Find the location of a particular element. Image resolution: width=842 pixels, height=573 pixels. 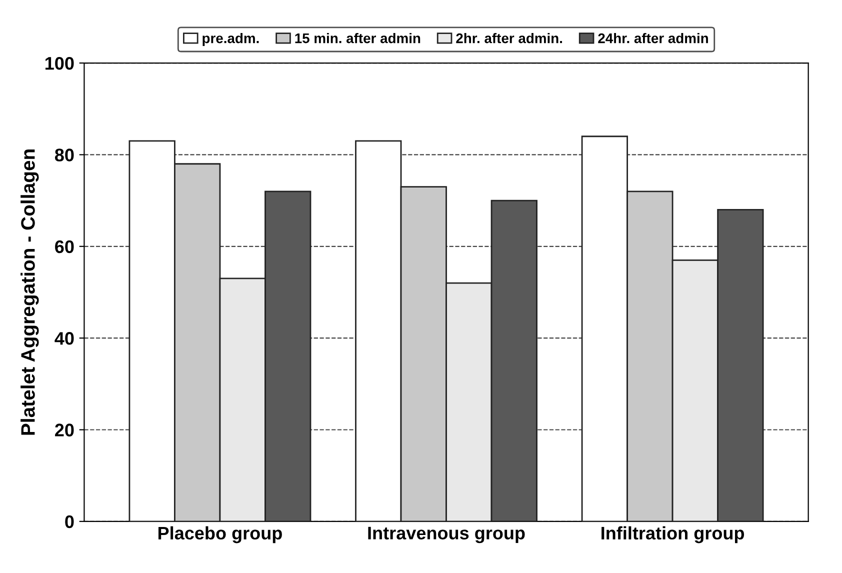

y-tick-label: 0 is located at coordinates (69, 521).